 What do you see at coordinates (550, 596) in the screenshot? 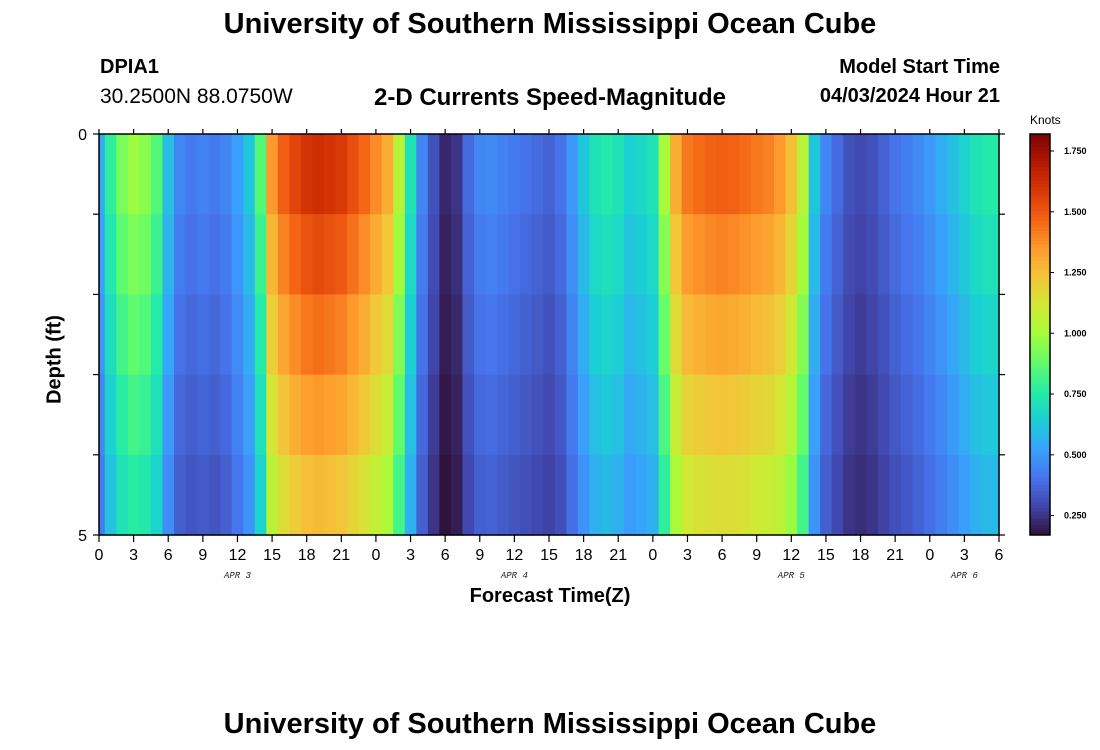
I see `x-axis-label: Forecast Time(Z)` at bounding box center [550, 596].